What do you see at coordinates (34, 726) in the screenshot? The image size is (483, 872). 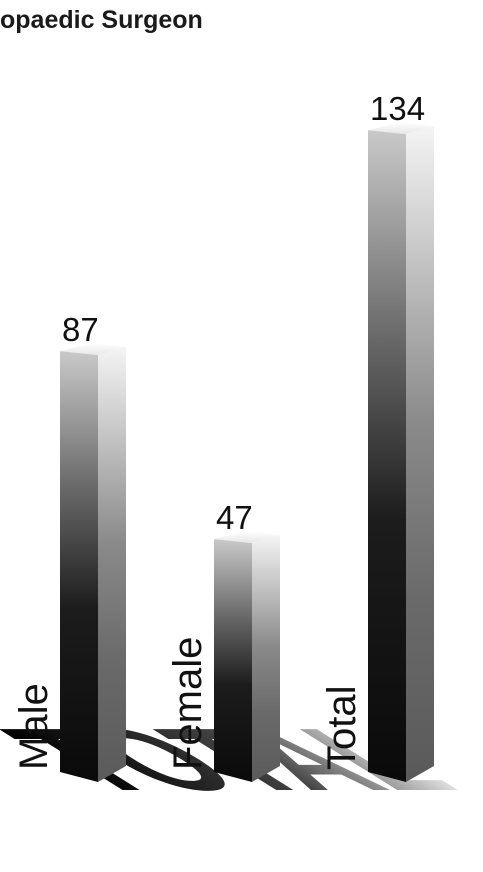 I see `category-label-male: Male` at bounding box center [34, 726].